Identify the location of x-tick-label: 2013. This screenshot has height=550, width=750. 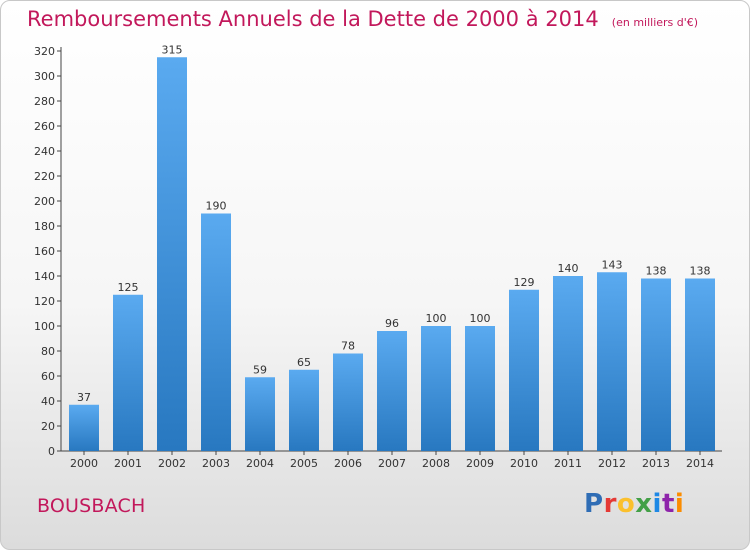
(656, 463).